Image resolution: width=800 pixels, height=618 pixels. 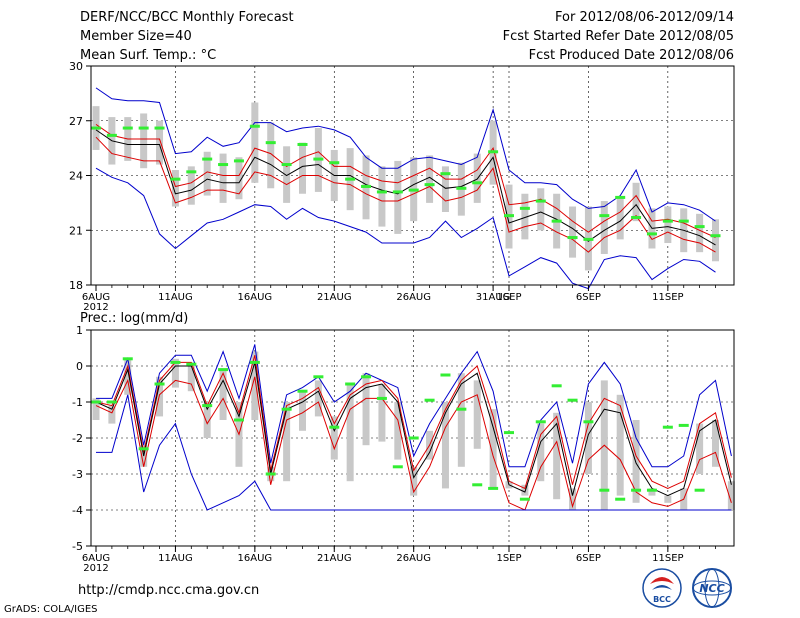 What do you see at coordinates (77, 546) in the screenshot?
I see `y-tick-label: -5` at bounding box center [77, 546].